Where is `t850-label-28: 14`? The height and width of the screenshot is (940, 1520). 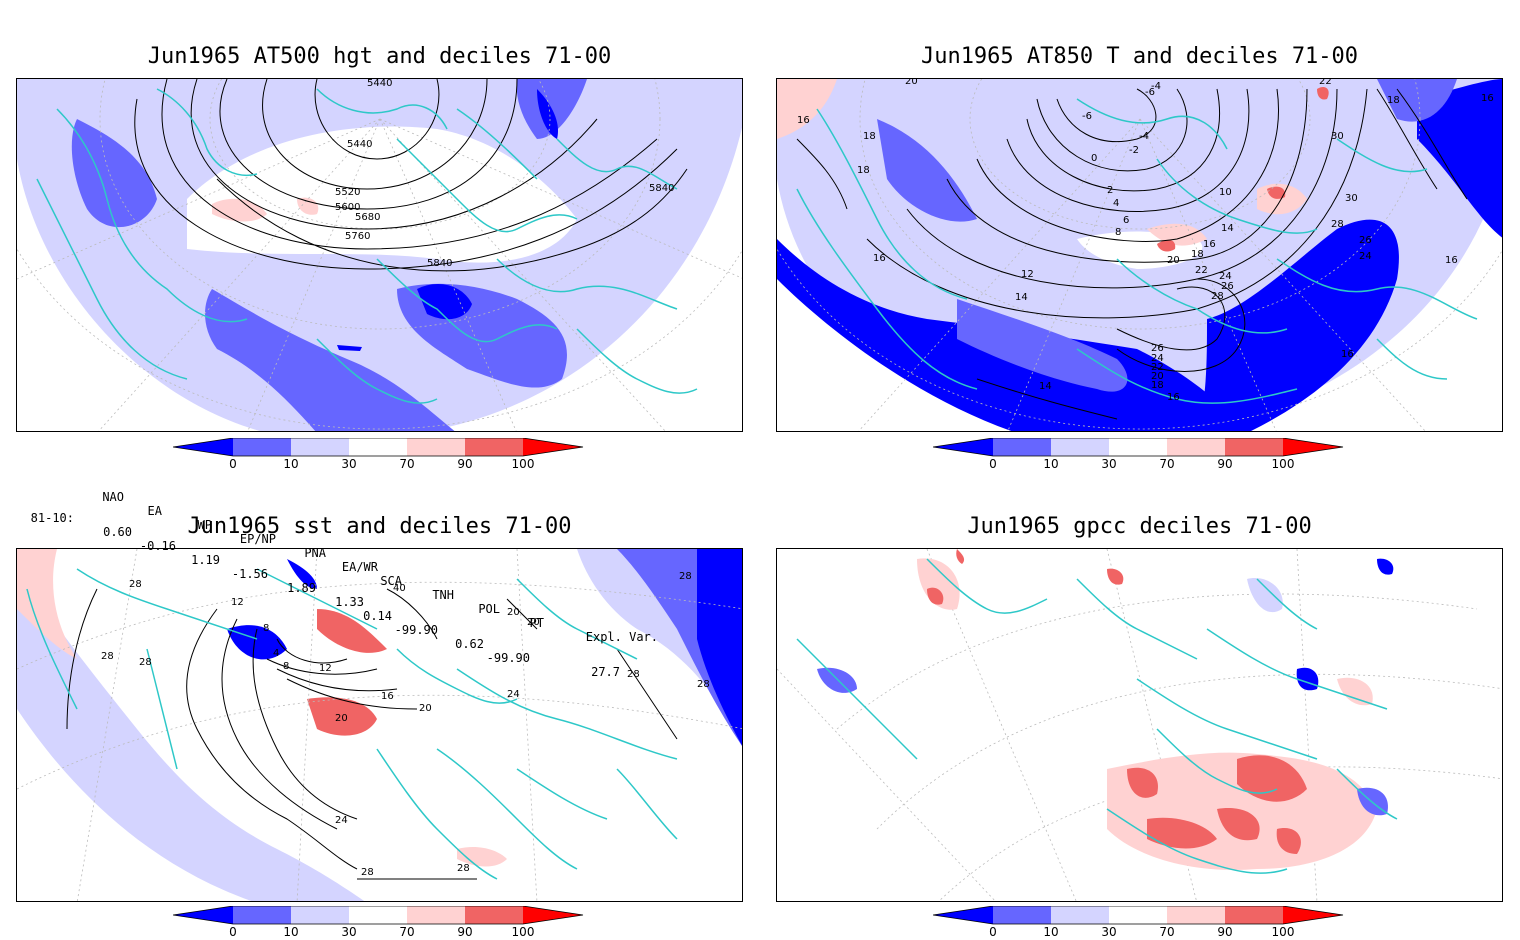
t850-label-28: 14 is located at coordinates (1021, 297).